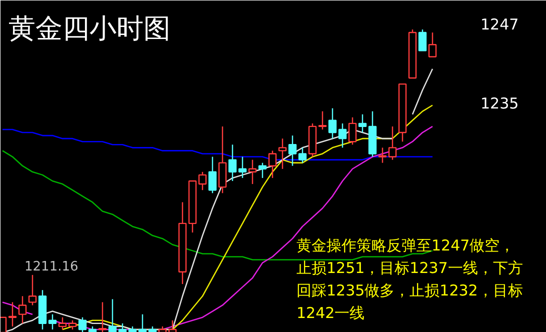 This screenshot has height=332, width=546. What do you see at coordinates (51, 267) in the screenshot?
I see `annotation: 1211.16` at bounding box center [51, 267].